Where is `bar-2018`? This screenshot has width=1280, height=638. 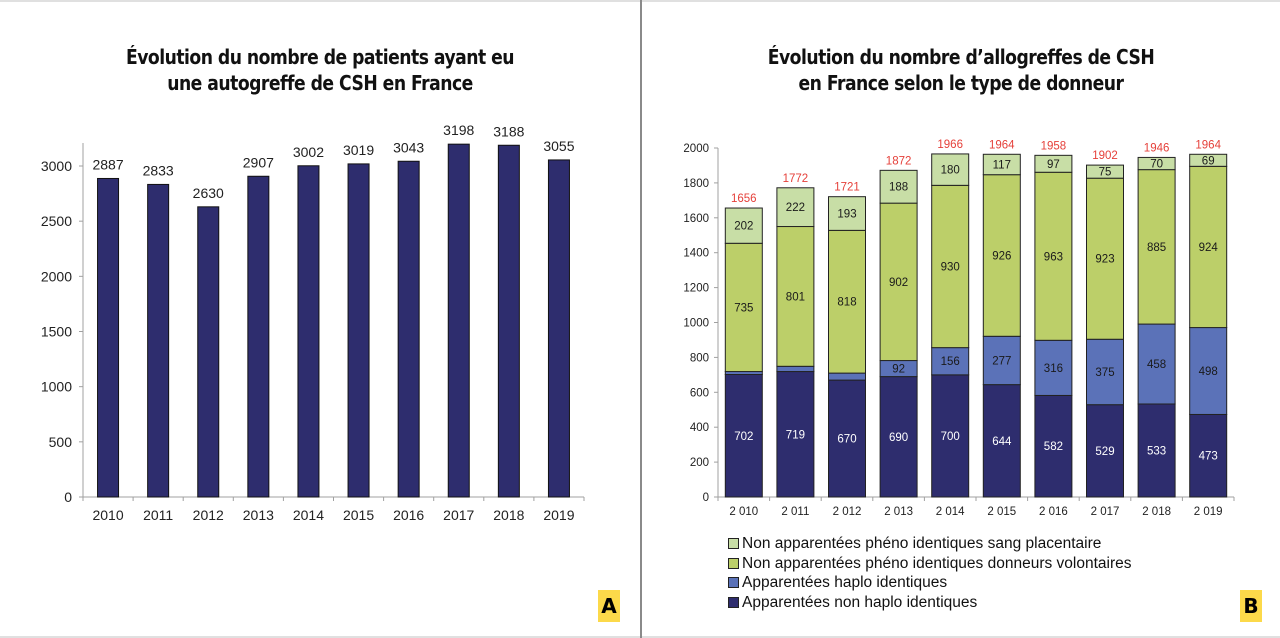 bar-2018 is located at coordinates (508, 321).